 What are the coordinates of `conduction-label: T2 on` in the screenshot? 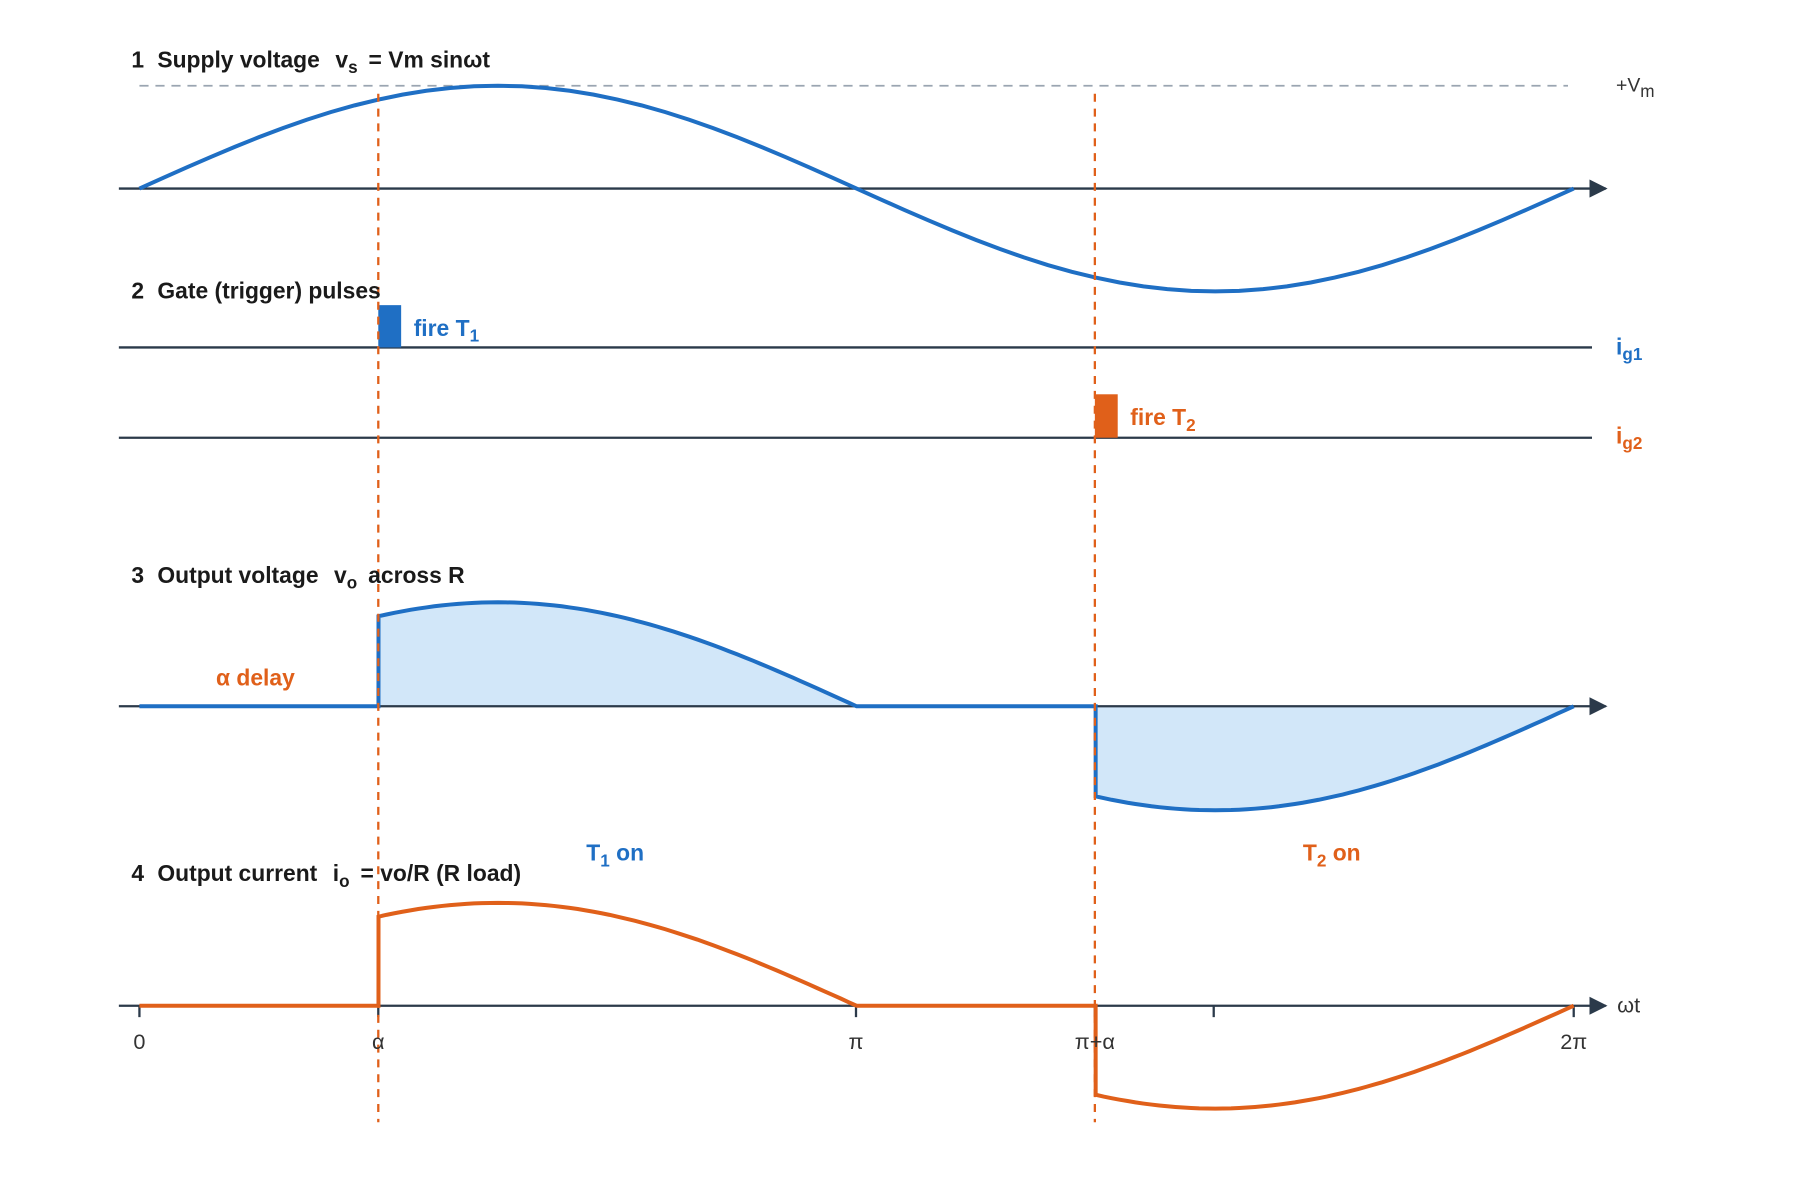 It's located at (1332, 855).